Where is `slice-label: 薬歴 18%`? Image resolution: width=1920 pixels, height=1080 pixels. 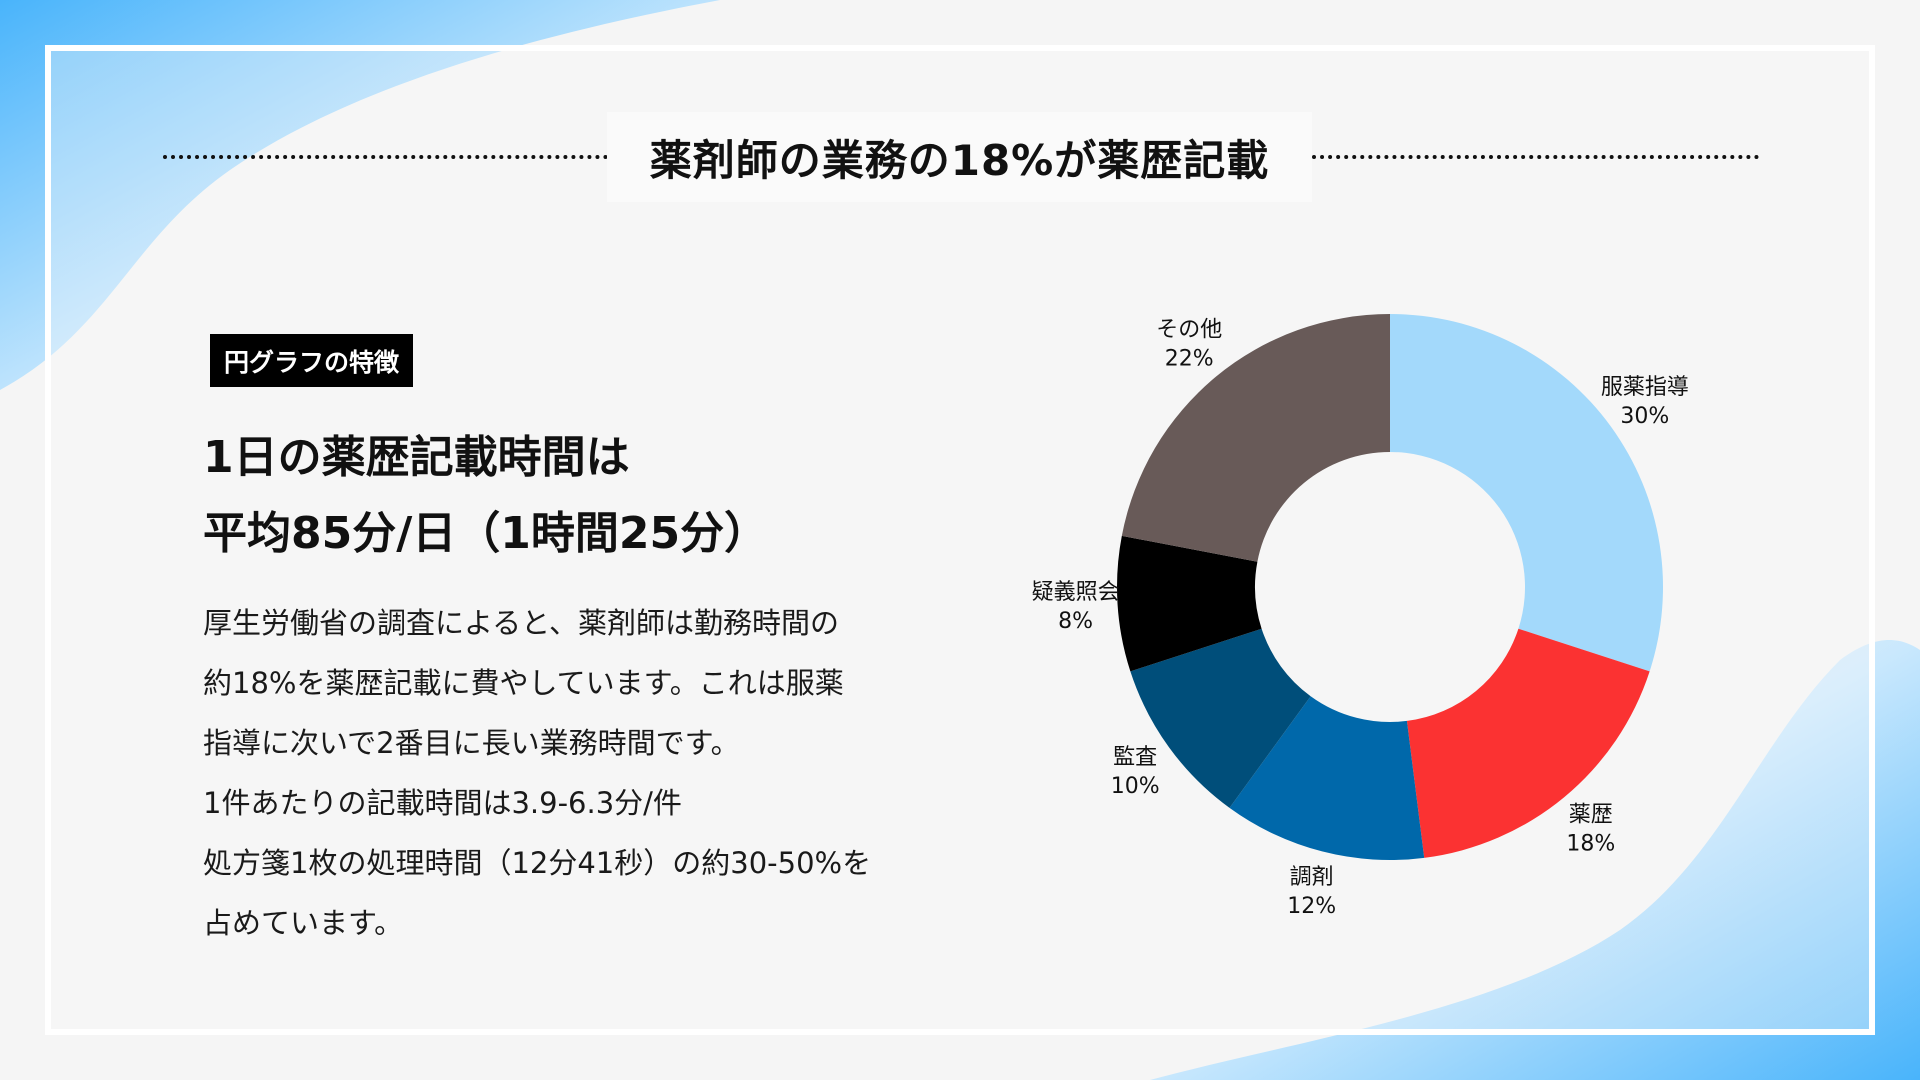
slice-label: 薬歴 18% is located at coordinates (1590, 830).